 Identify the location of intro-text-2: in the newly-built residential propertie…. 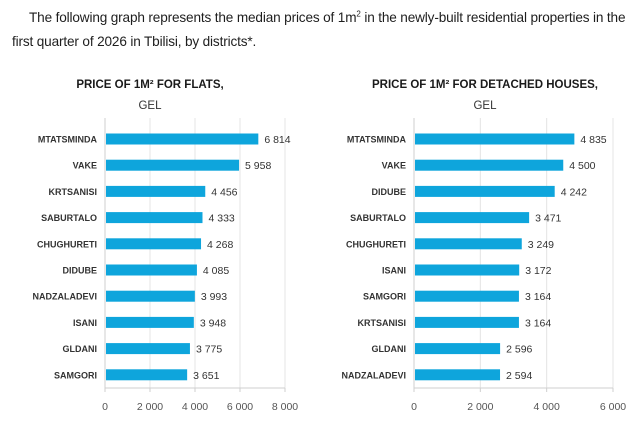
(319, 29).